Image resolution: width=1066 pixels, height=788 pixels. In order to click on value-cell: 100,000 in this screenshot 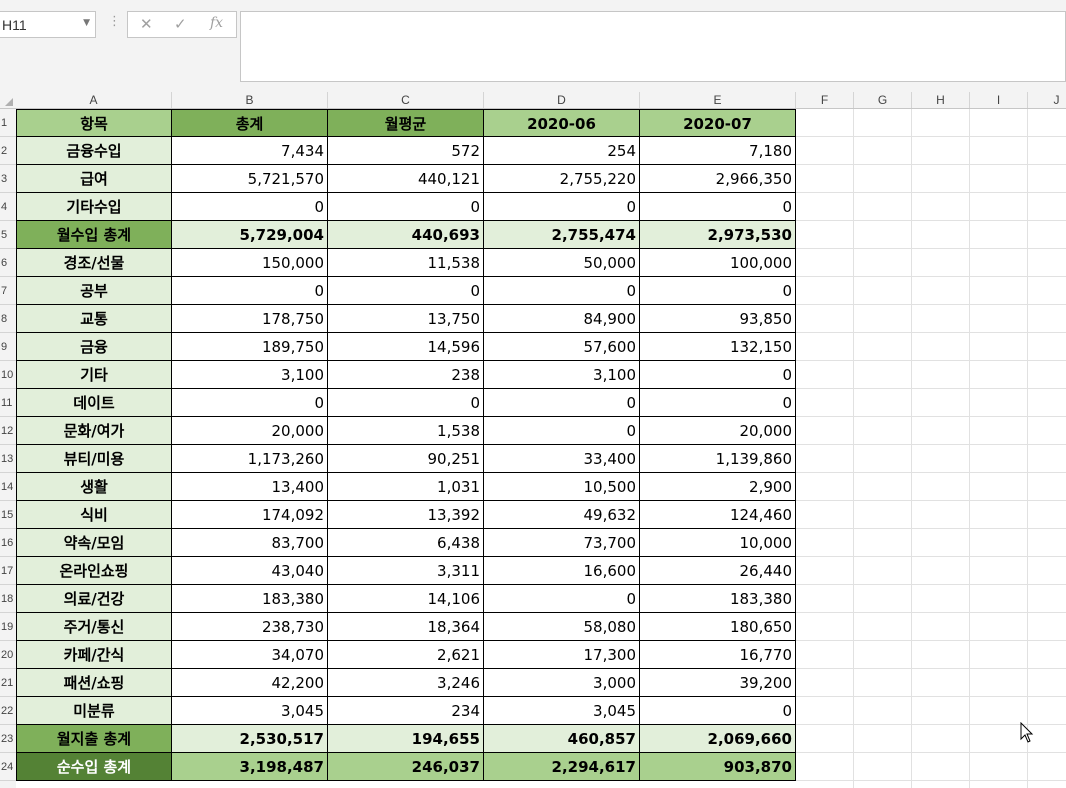, I will do `click(718, 263)`.